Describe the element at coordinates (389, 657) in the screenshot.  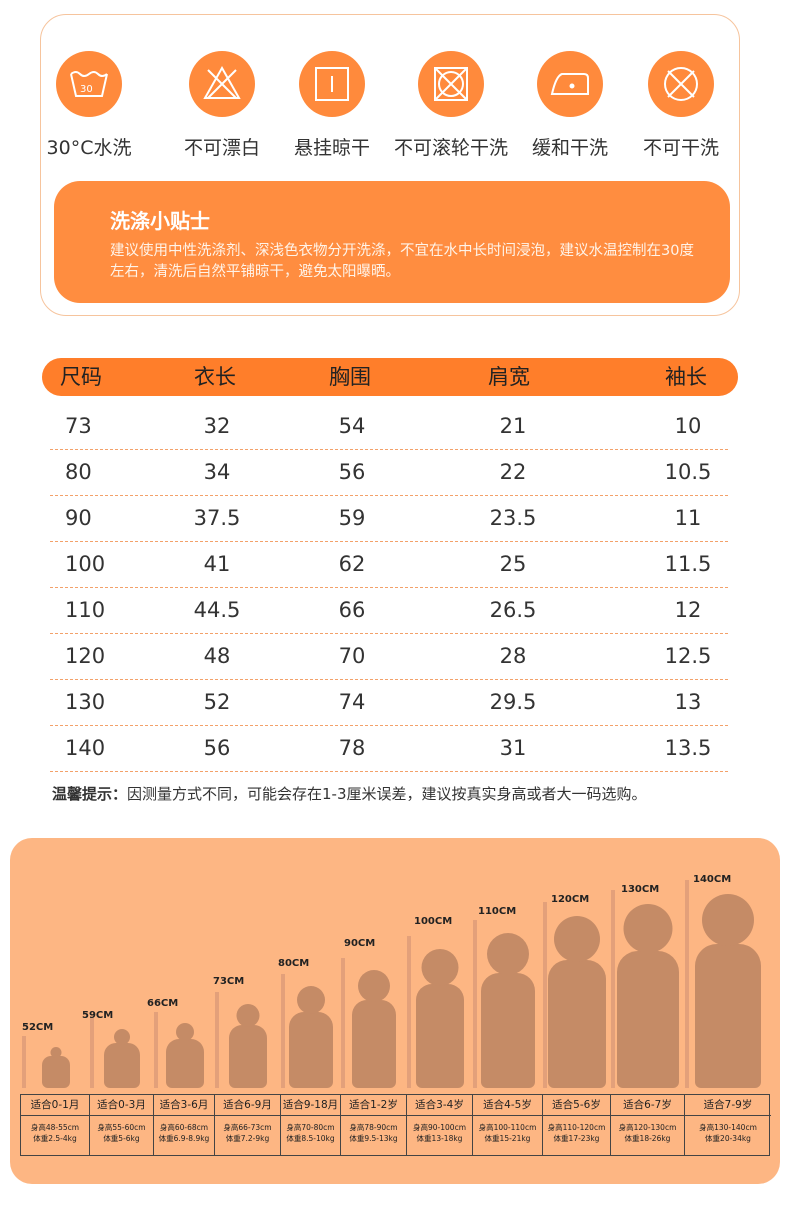
I see `table-row: 120 48 70 28 12.5` at that location.